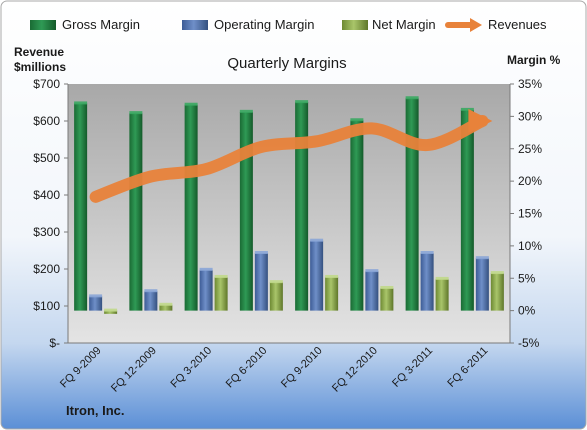 This screenshot has height=430, width=587. Describe the element at coordinates (46, 232) in the screenshot. I see `left-tick-label: $300` at that location.